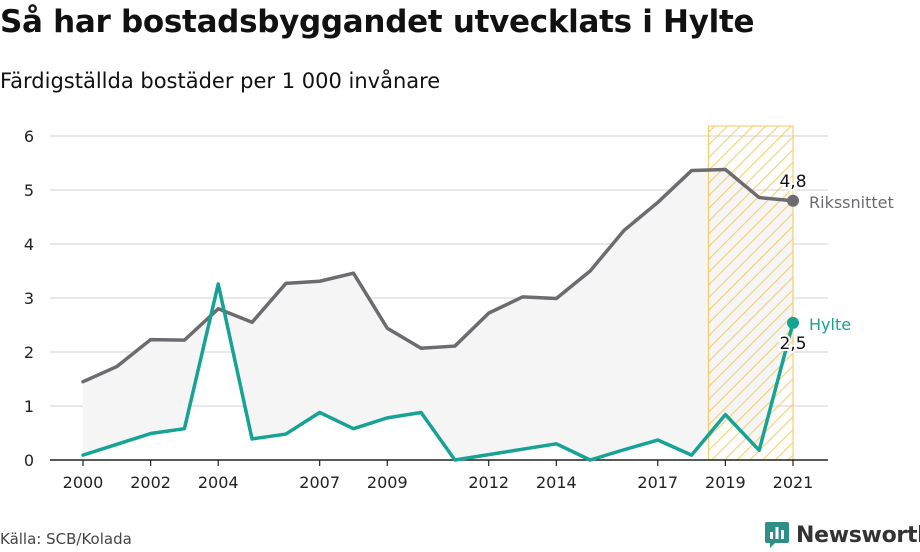 The width and height of the screenshot is (920, 552). I want to click on x-tick-label: 2012, so click(488, 482).